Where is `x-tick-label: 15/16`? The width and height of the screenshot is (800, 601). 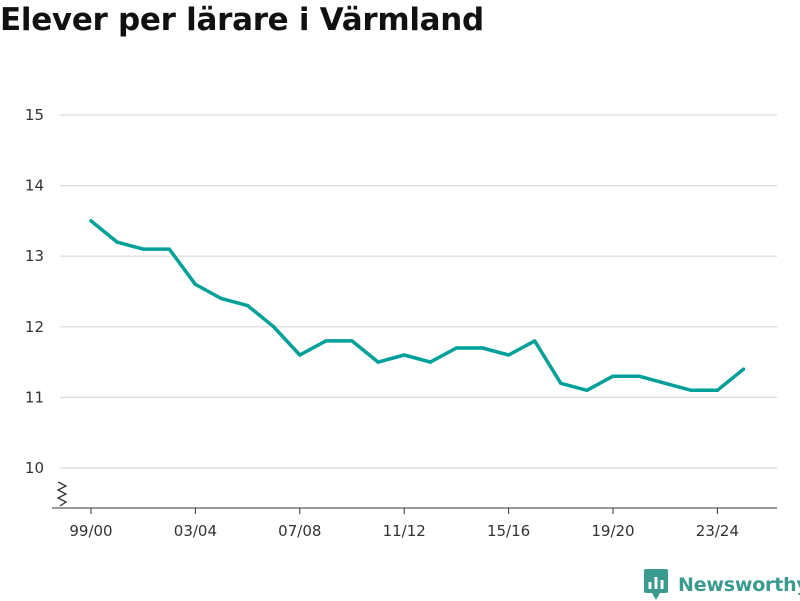
x-tick-label: 15/16 is located at coordinates (508, 531).